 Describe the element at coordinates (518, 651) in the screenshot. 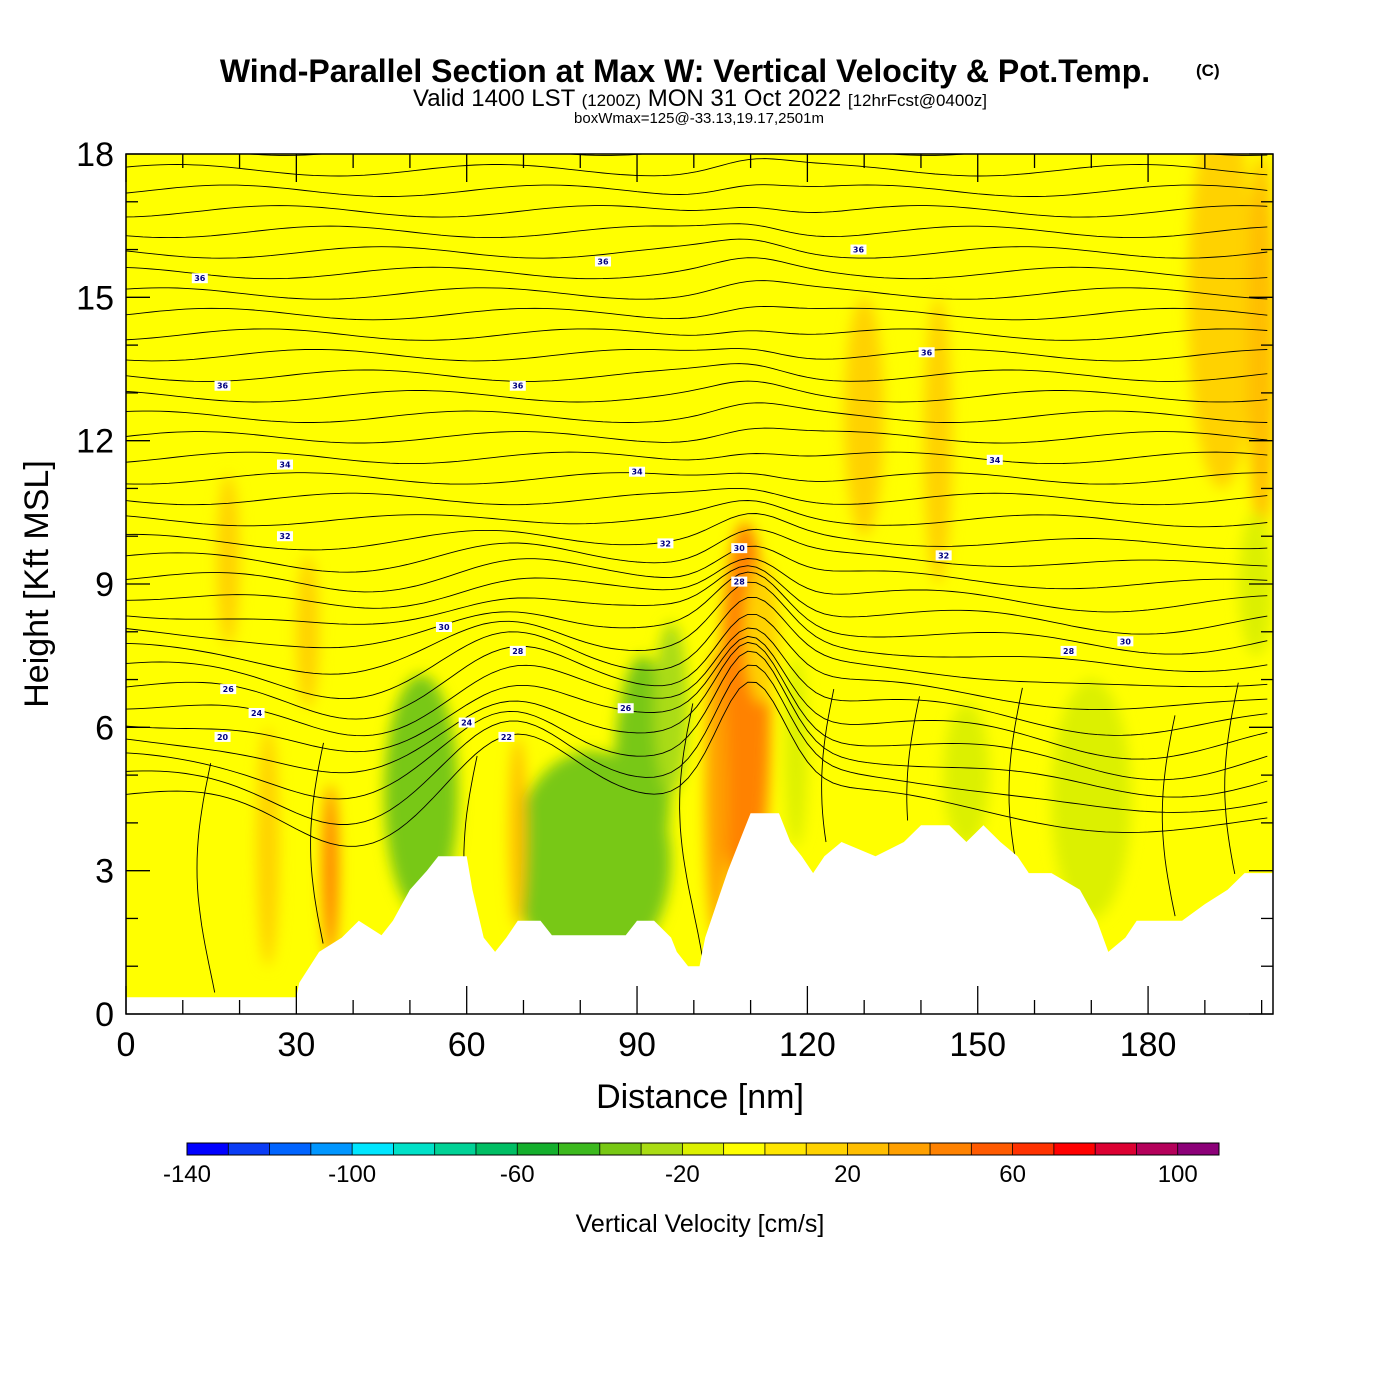

I see `theta-label-15: 28` at that location.